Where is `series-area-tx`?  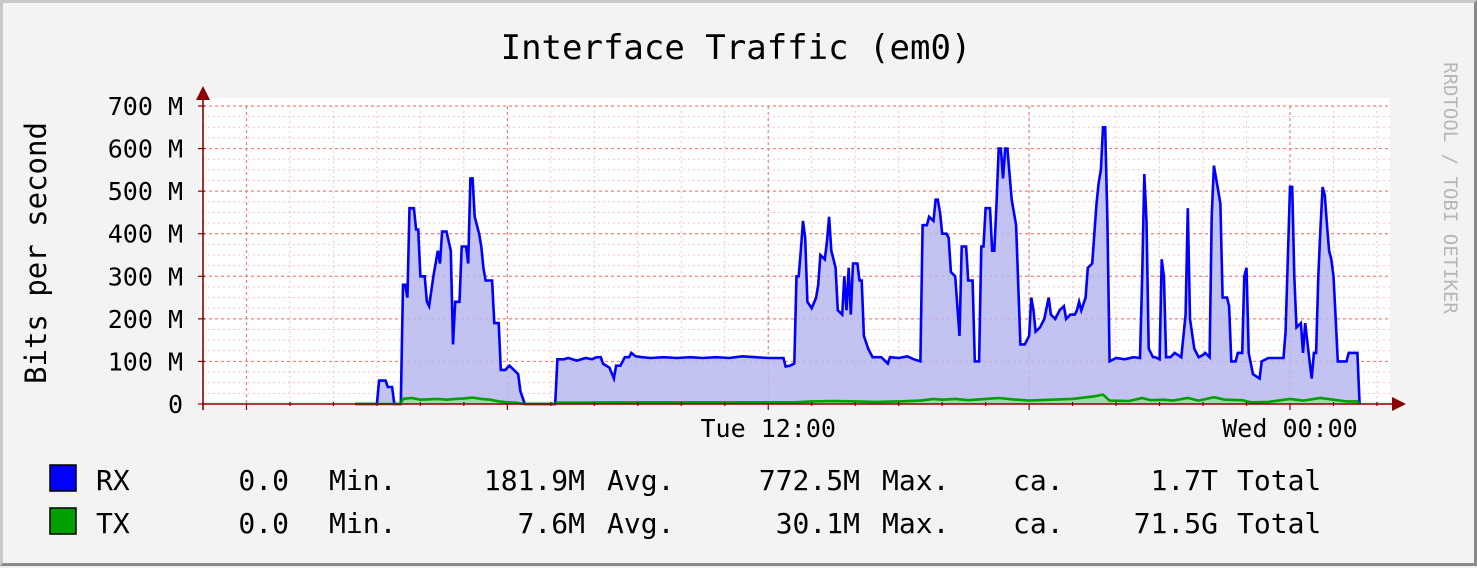
series-area-tx is located at coordinates (857, 399).